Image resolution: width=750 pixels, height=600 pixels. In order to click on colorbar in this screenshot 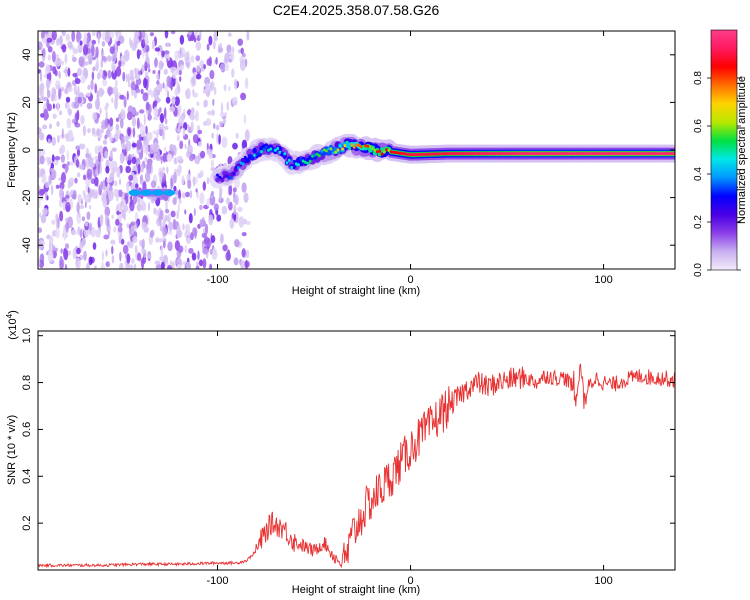, I will do `click(724, 150)`.